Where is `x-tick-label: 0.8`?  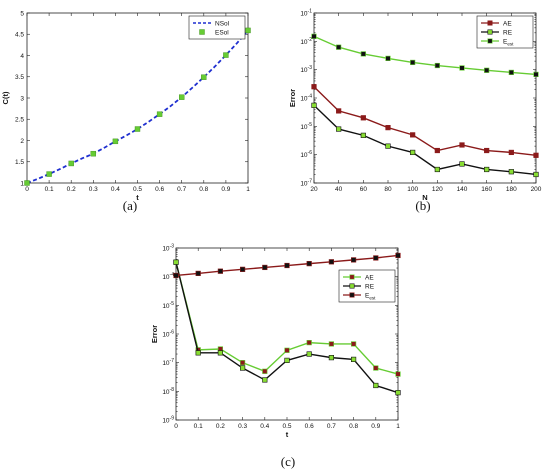
x-tick-label: 0.8 is located at coordinates (203, 189).